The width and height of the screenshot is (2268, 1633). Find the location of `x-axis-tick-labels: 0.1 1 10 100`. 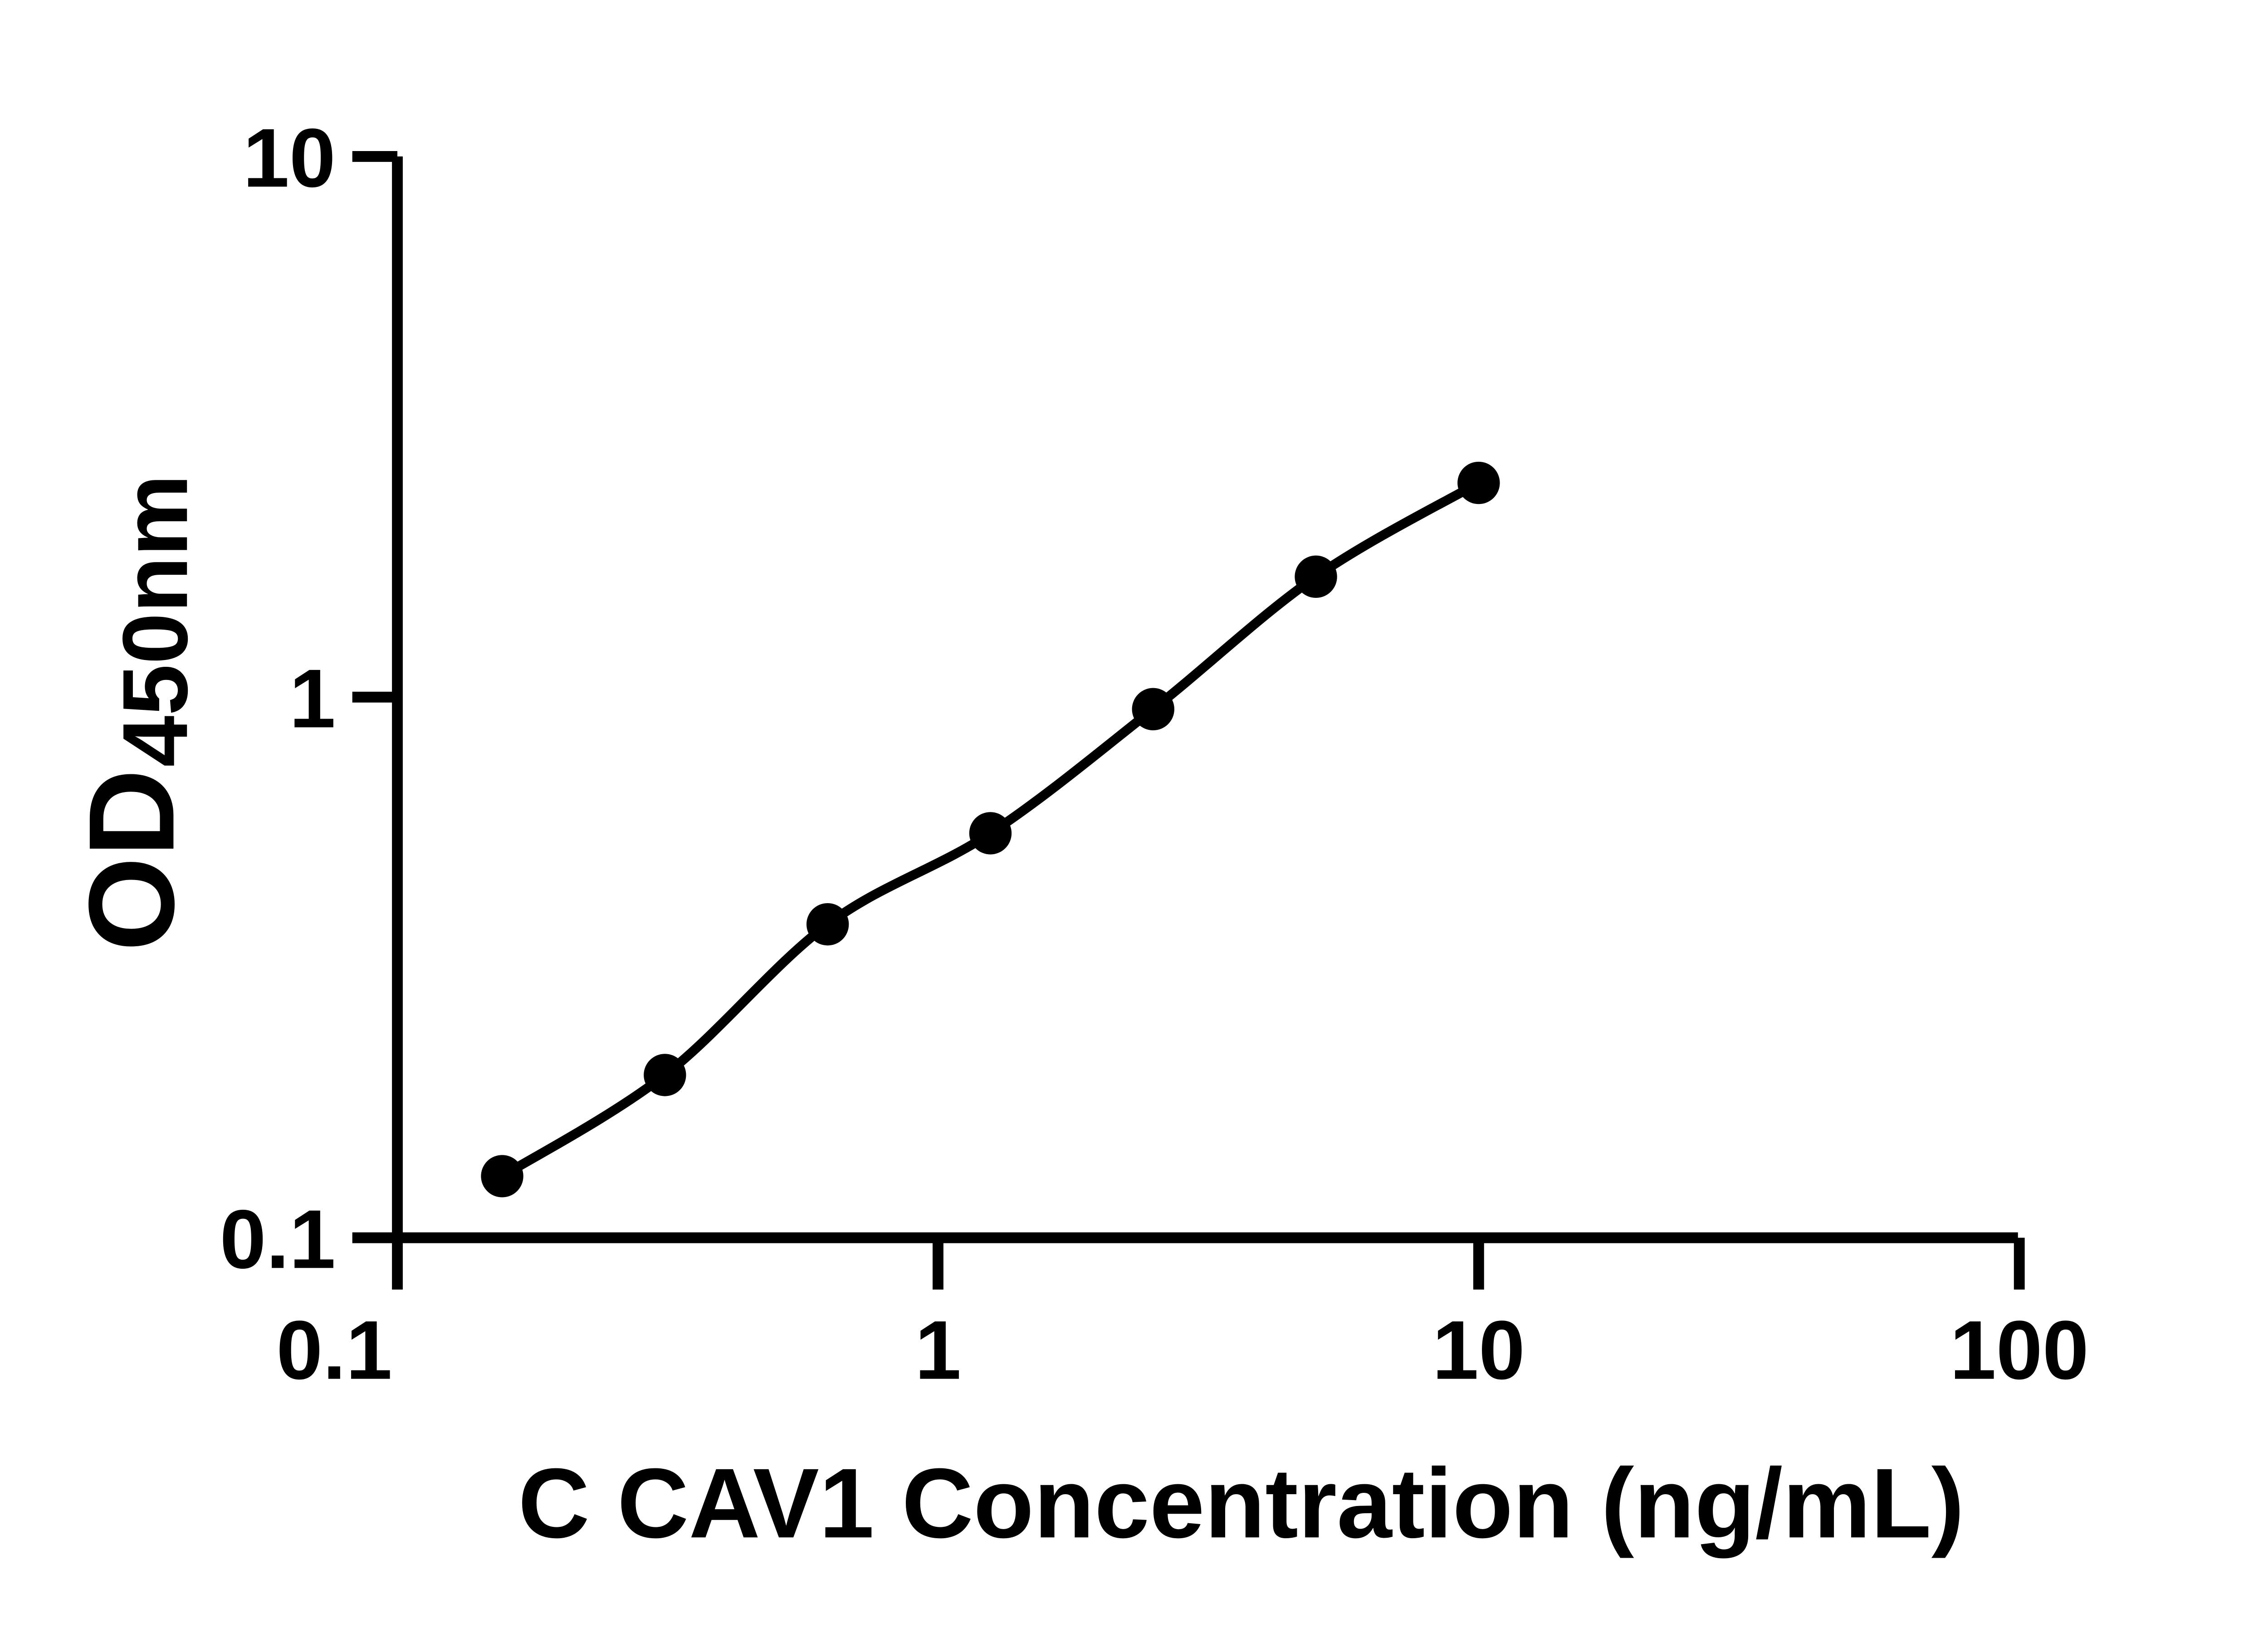

x-axis-tick-labels: 0.1 1 10 100 is located at coordinates (1182, 1350).